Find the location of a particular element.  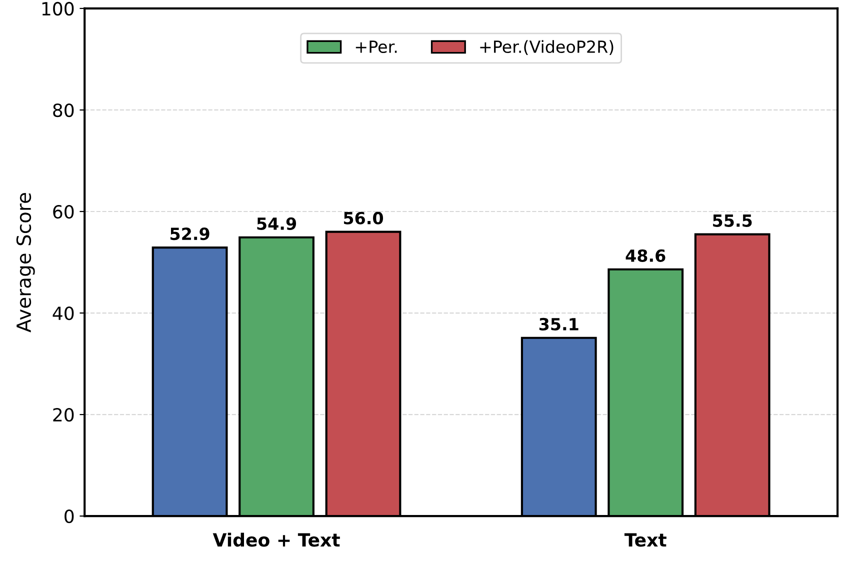

y-axis-title: Average Score is located at coordinates (25, 262).